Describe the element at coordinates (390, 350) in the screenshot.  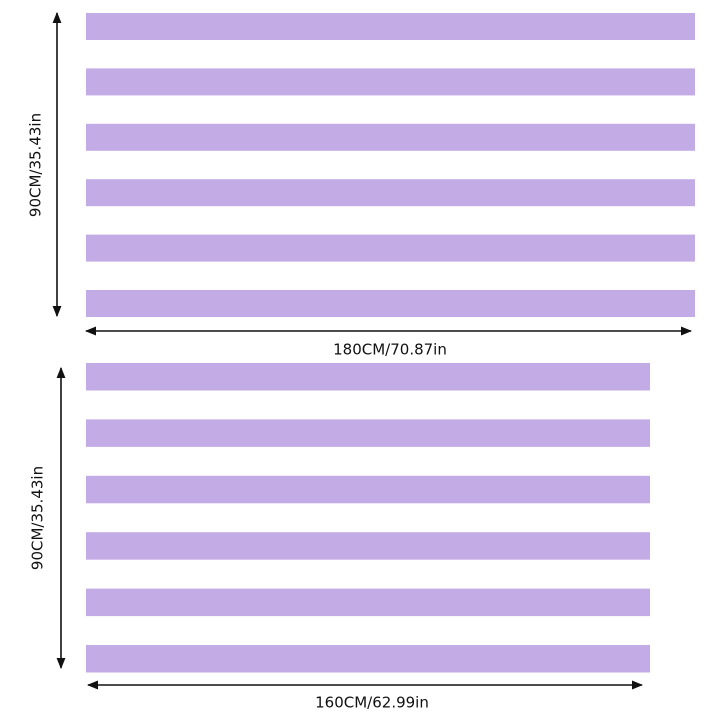
I see `width-label: 180CM/70.87in` at that location.